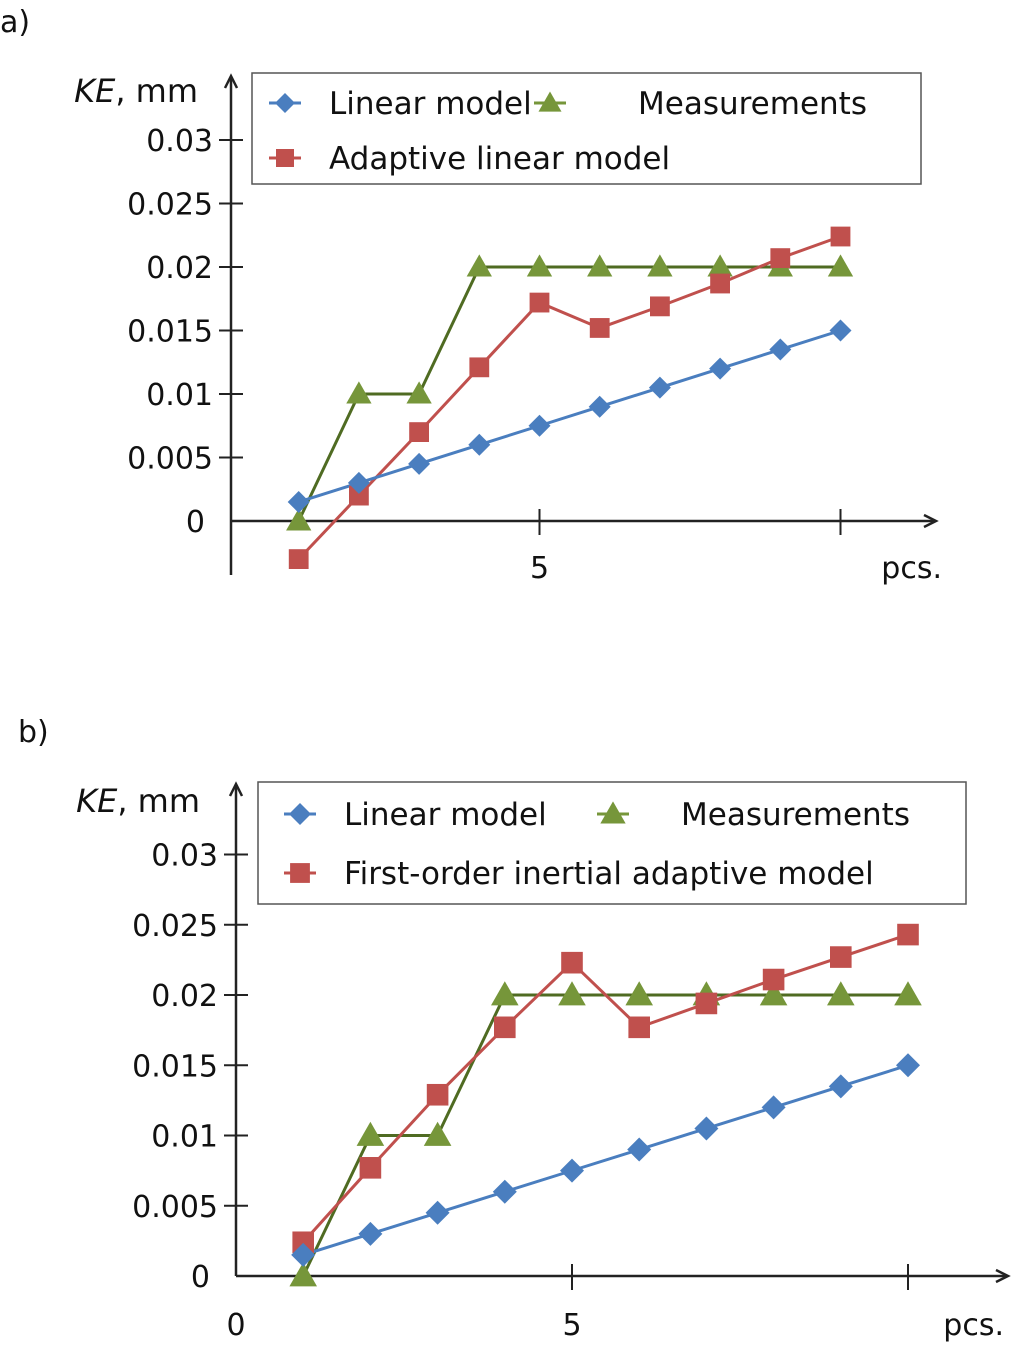 This screenshot has width=1016, height=1346. Describe the element at coordinates (300, 814) in the screenshot. I see `legend-marker-diamond-icon` at that location.